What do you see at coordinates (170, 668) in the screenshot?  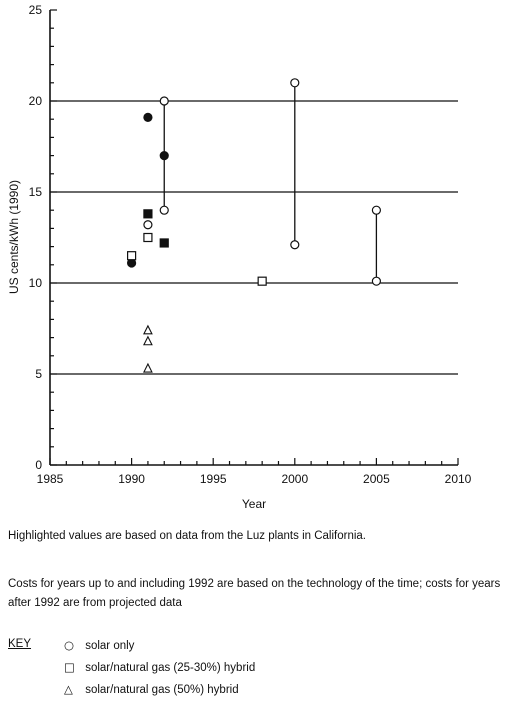 I see `key-item-label: solar/natural gas (25-30%) hybrid` at bounding box center [170, 668].